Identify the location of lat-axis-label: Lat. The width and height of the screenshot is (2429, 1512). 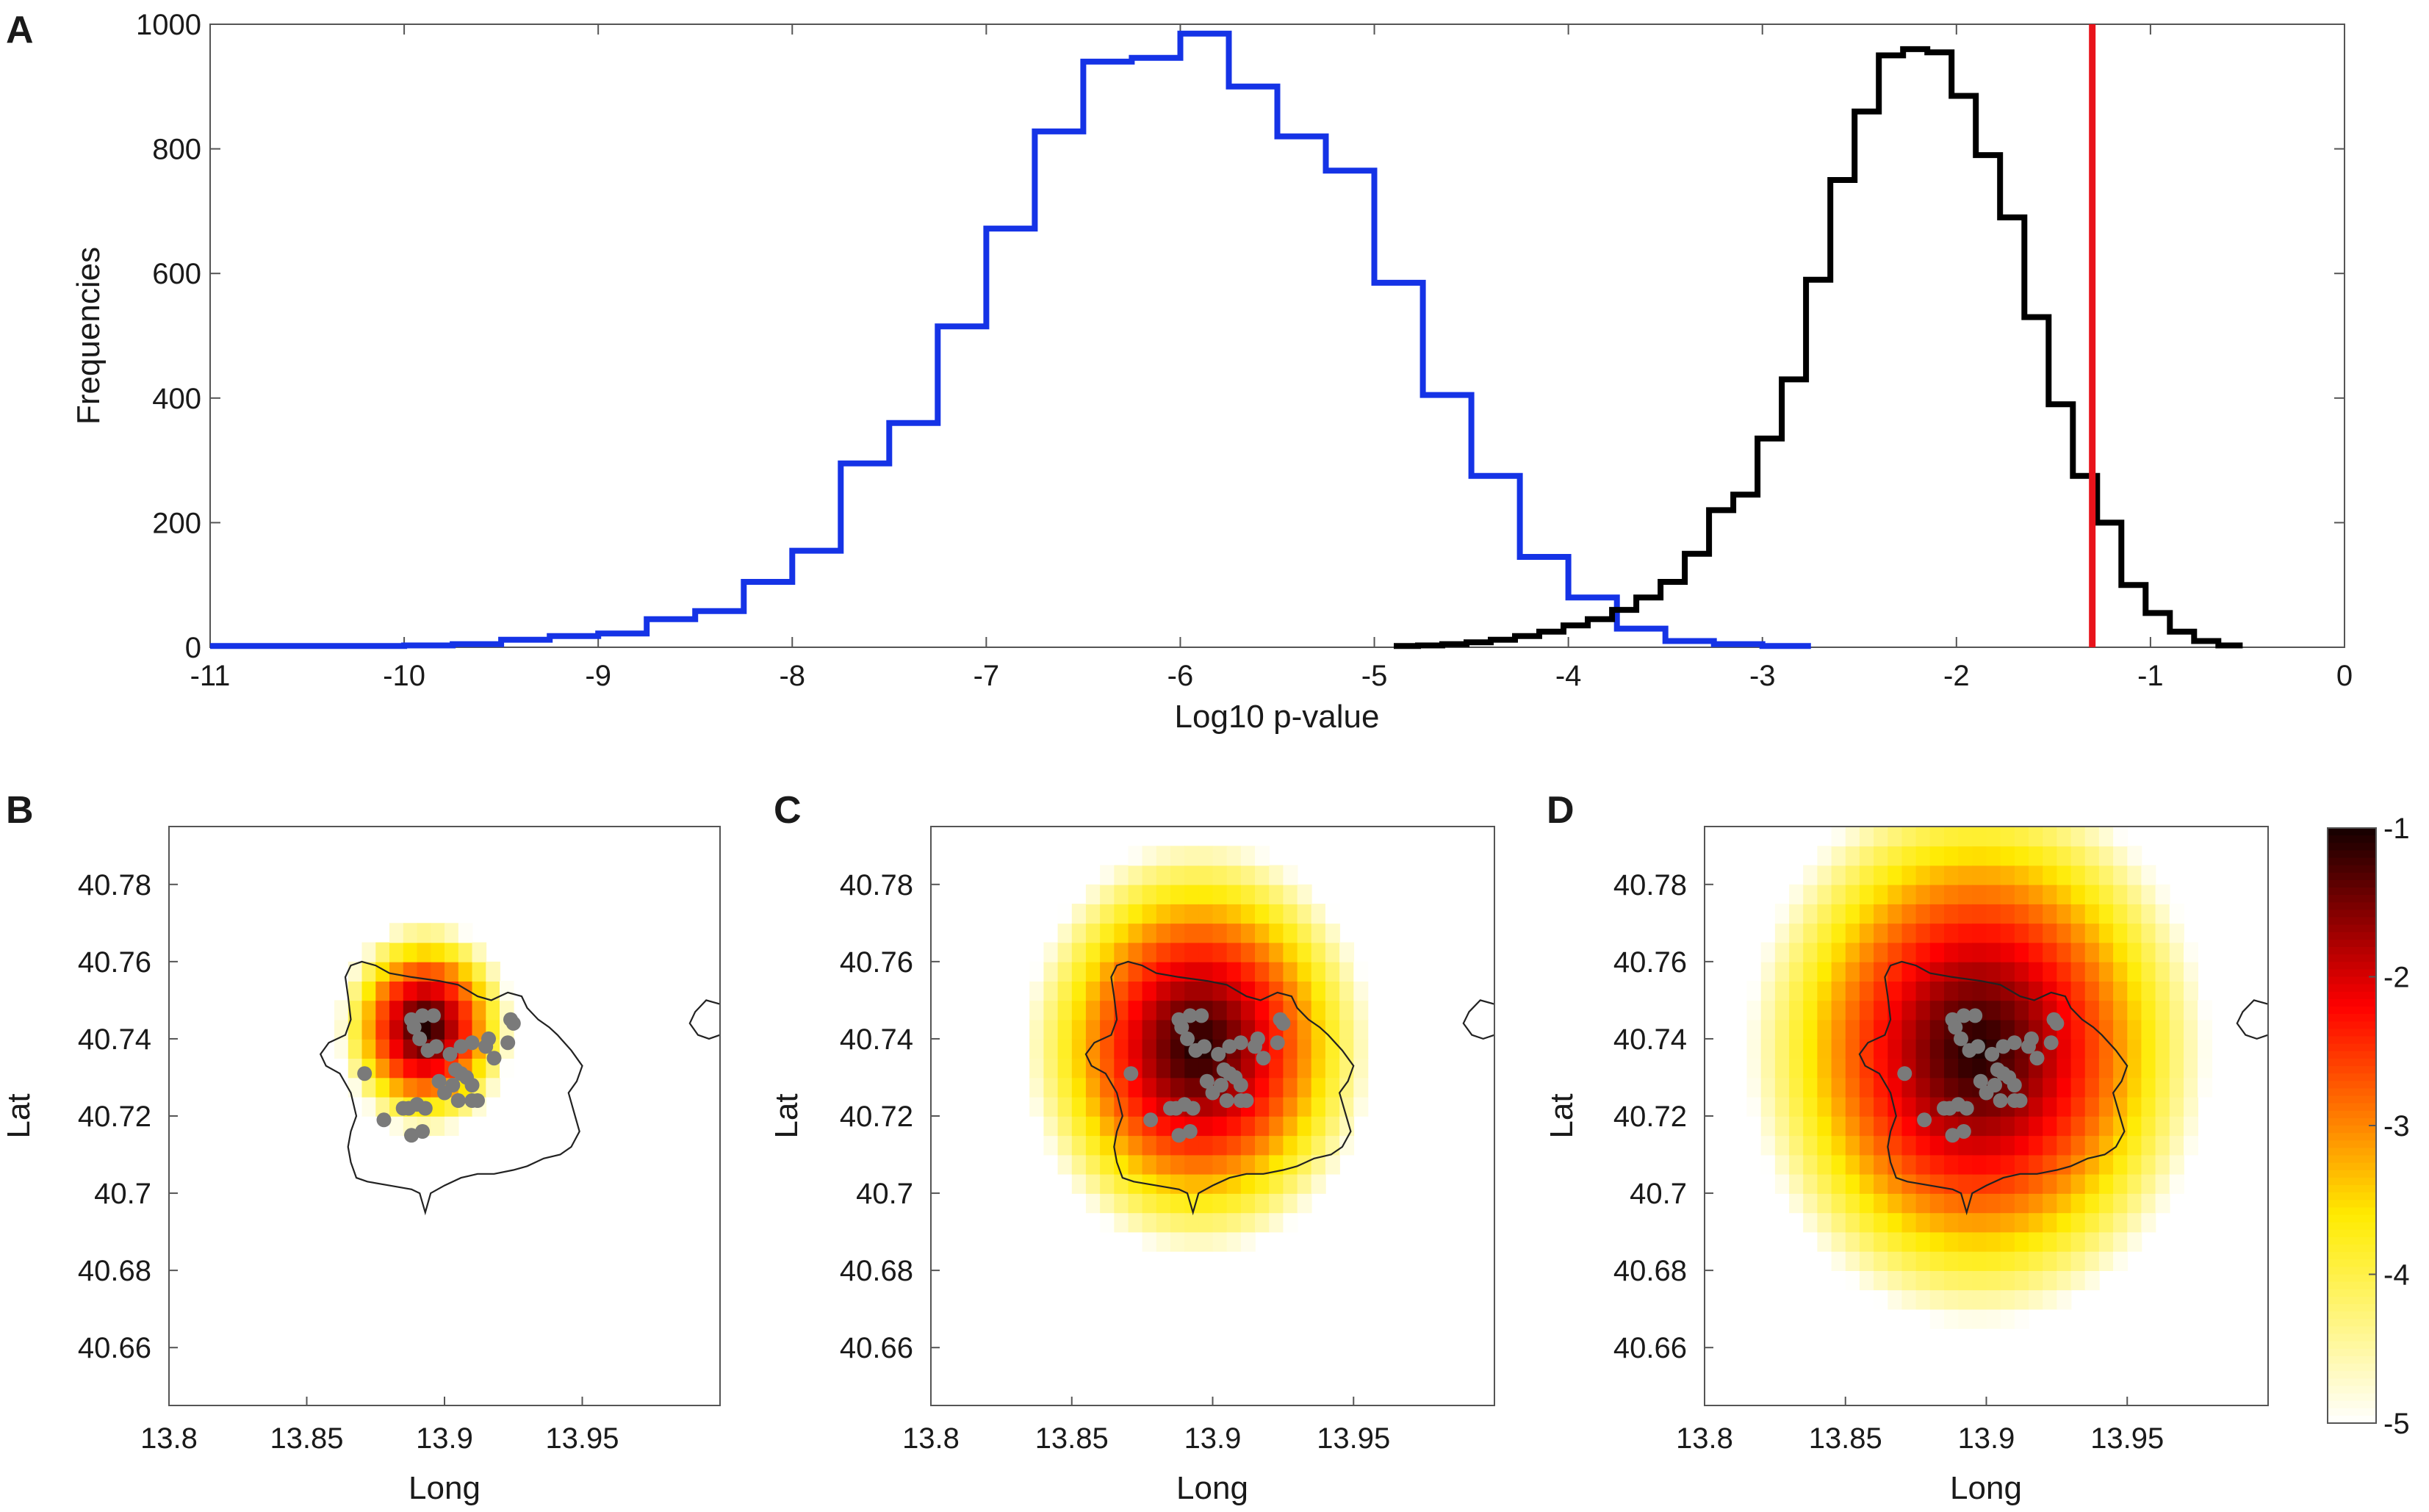
(787, 1116).